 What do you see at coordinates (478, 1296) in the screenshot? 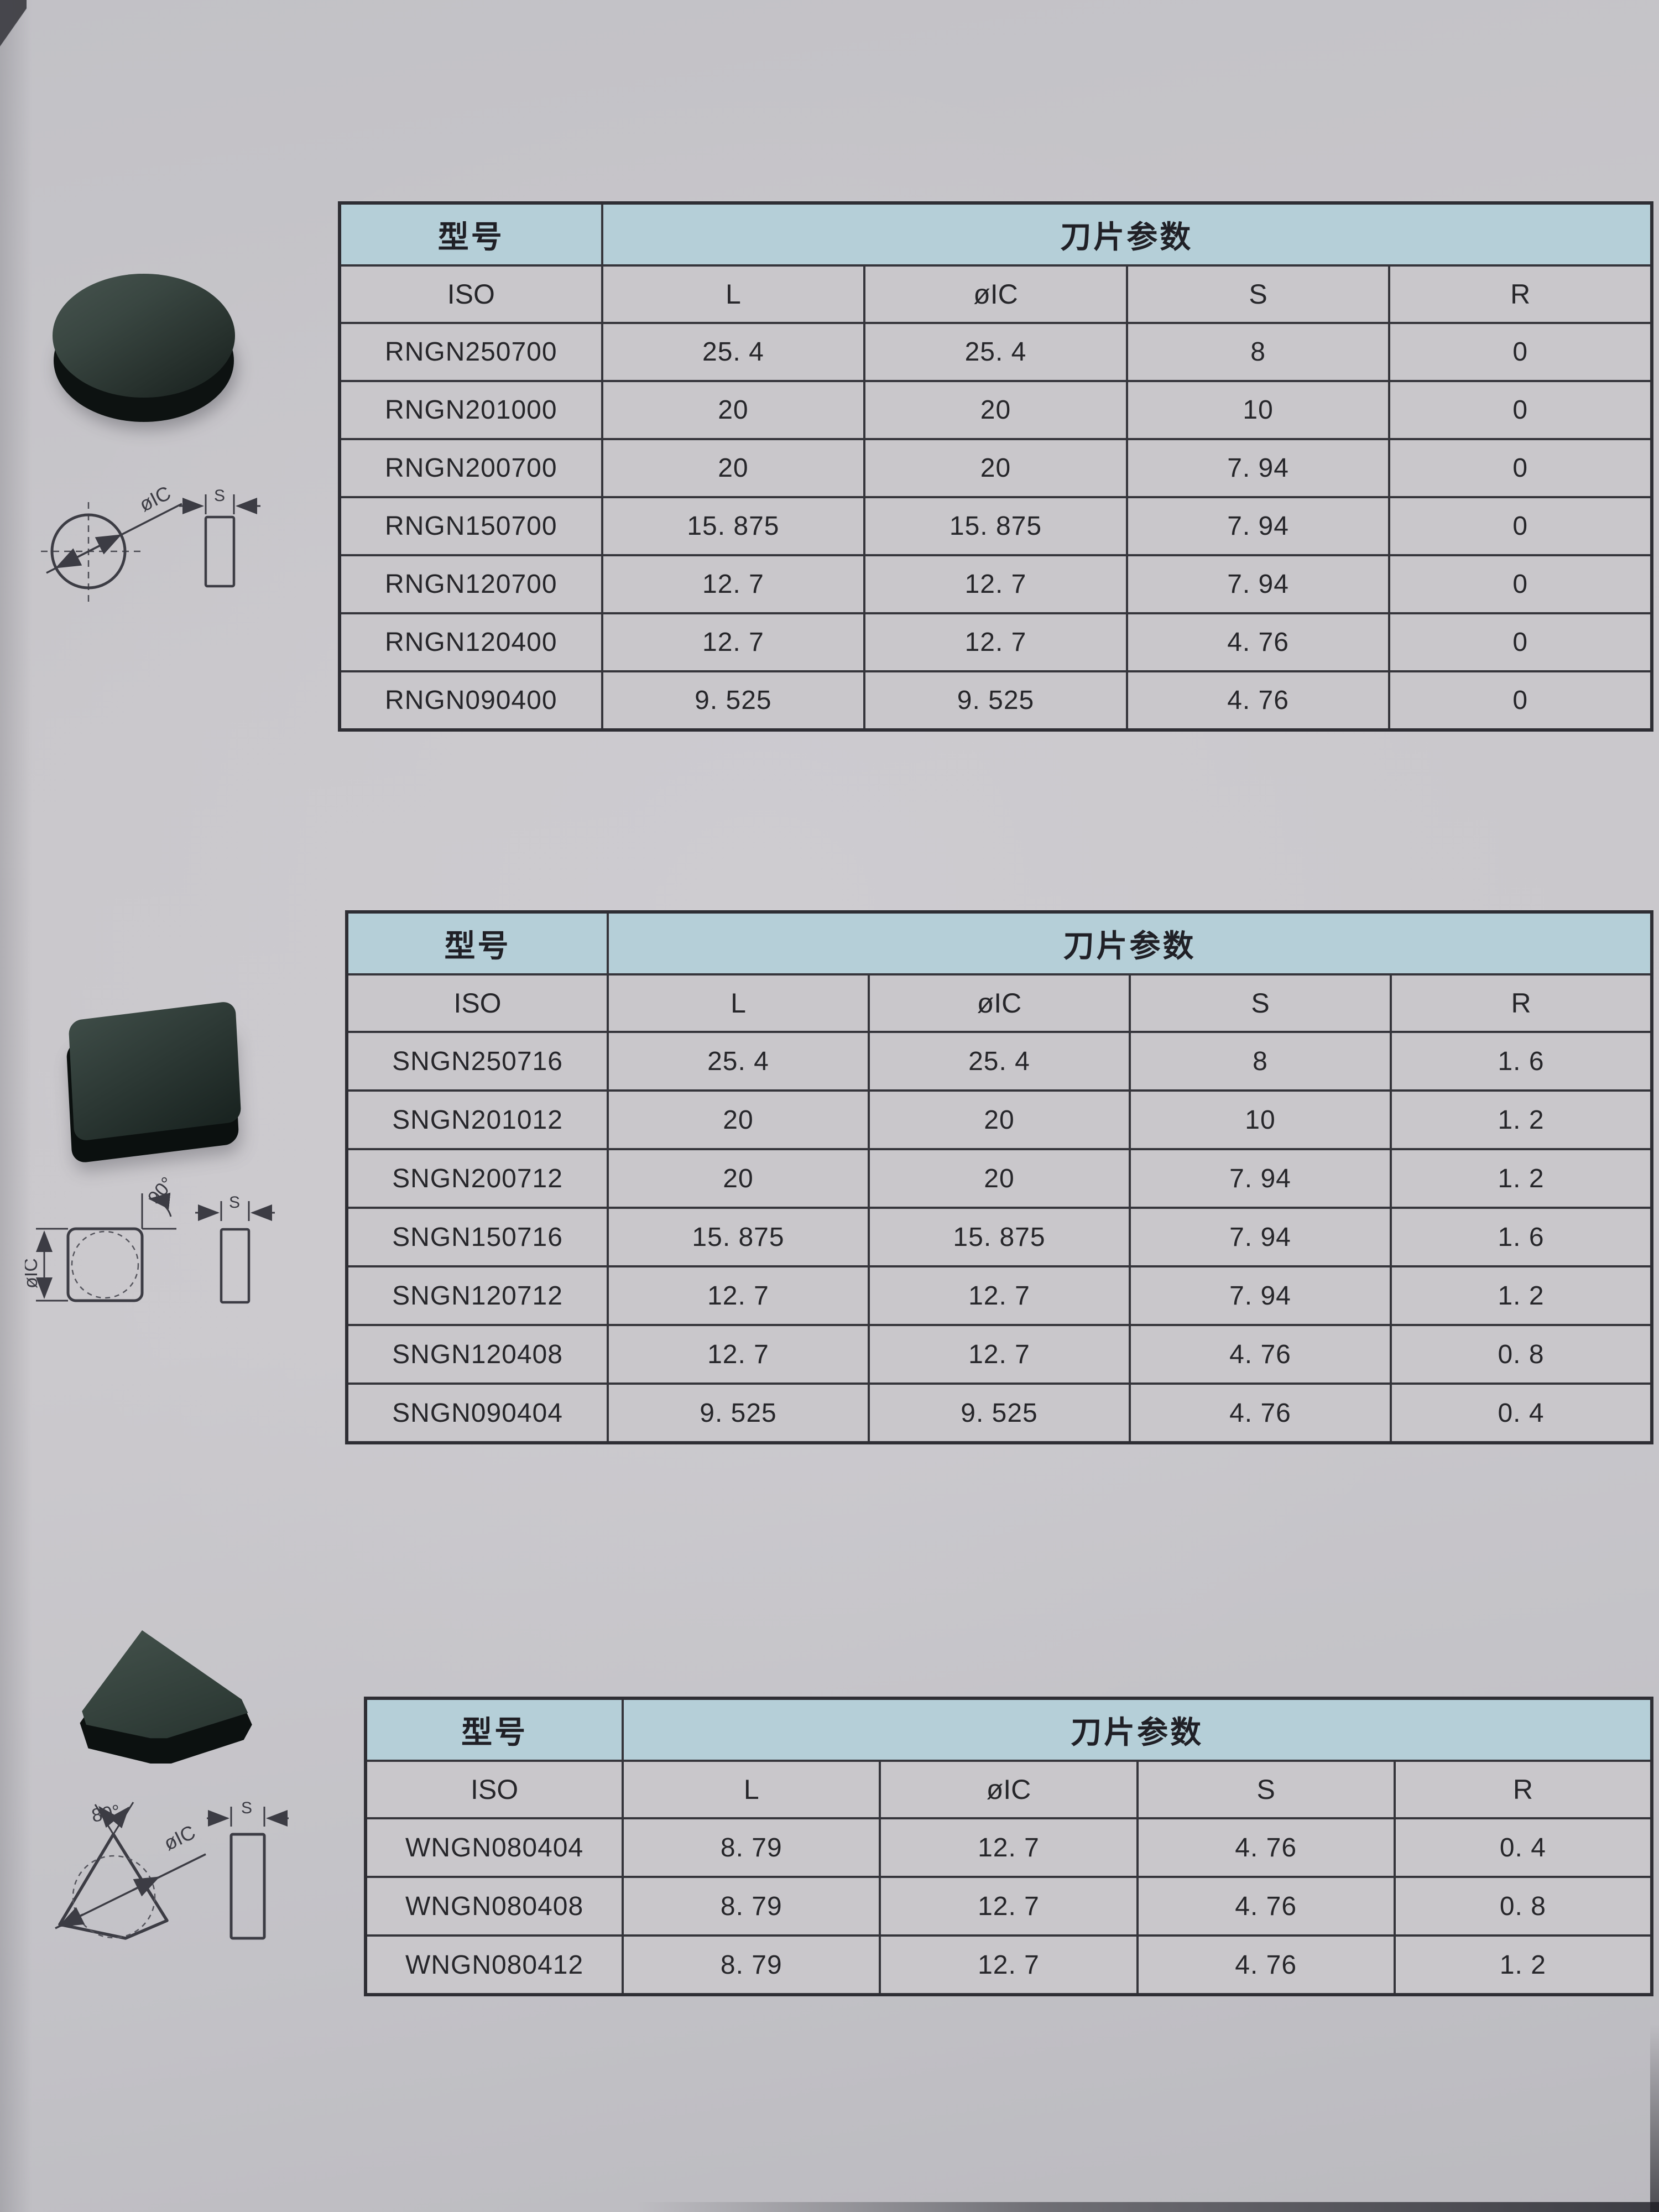
I see `model-cell: SNGN120712` at bounding box center [478, 1296].